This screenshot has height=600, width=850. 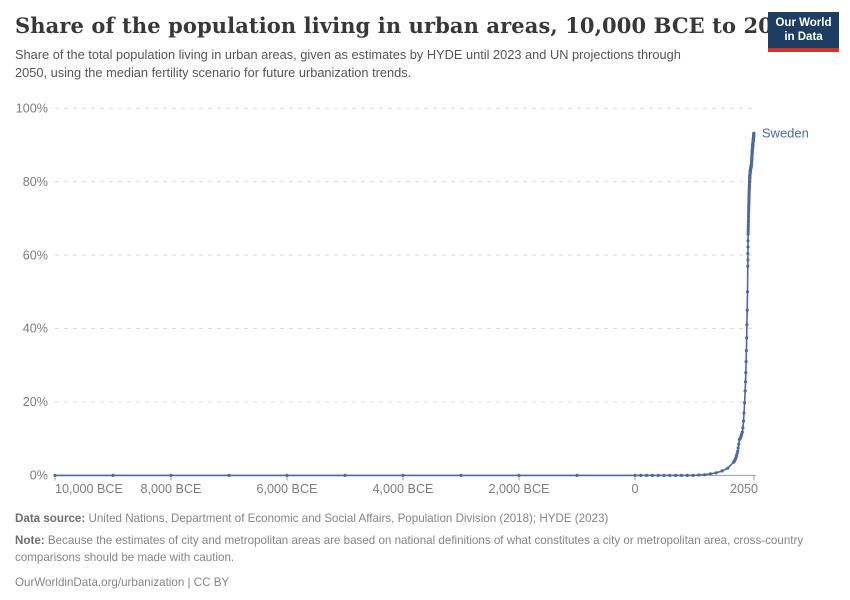 I want to click on y-axis-label-40%: 40%, so click(x=35, y=329).